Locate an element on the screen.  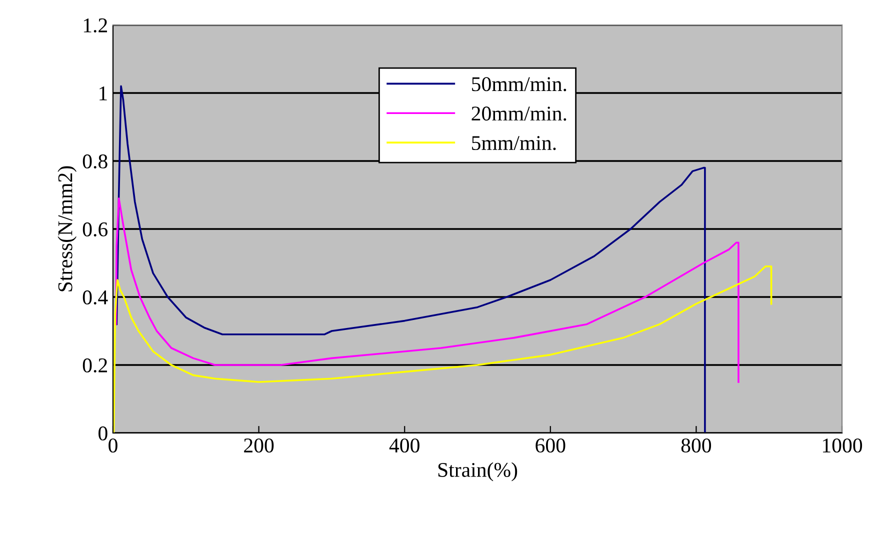
y-tick-label: 0.2 is located at coordinates (94, 365).